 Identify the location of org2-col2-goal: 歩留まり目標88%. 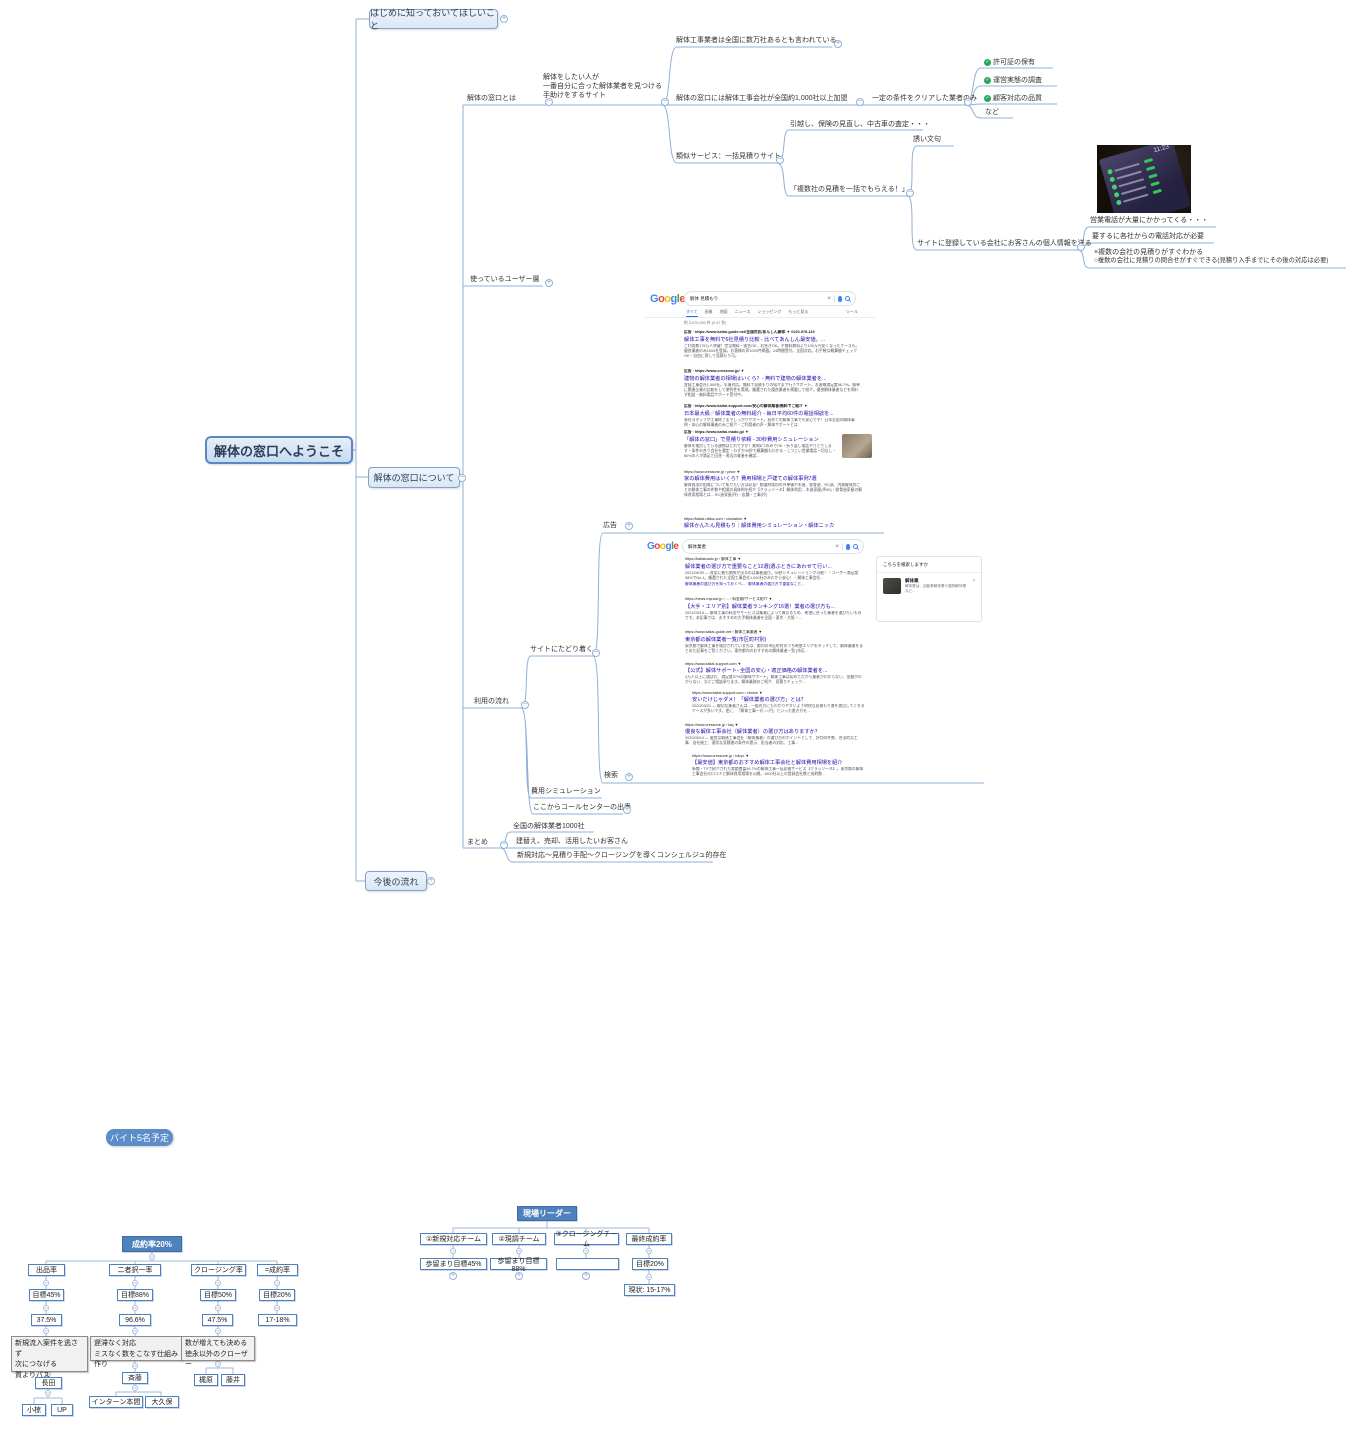
(518, 1265).